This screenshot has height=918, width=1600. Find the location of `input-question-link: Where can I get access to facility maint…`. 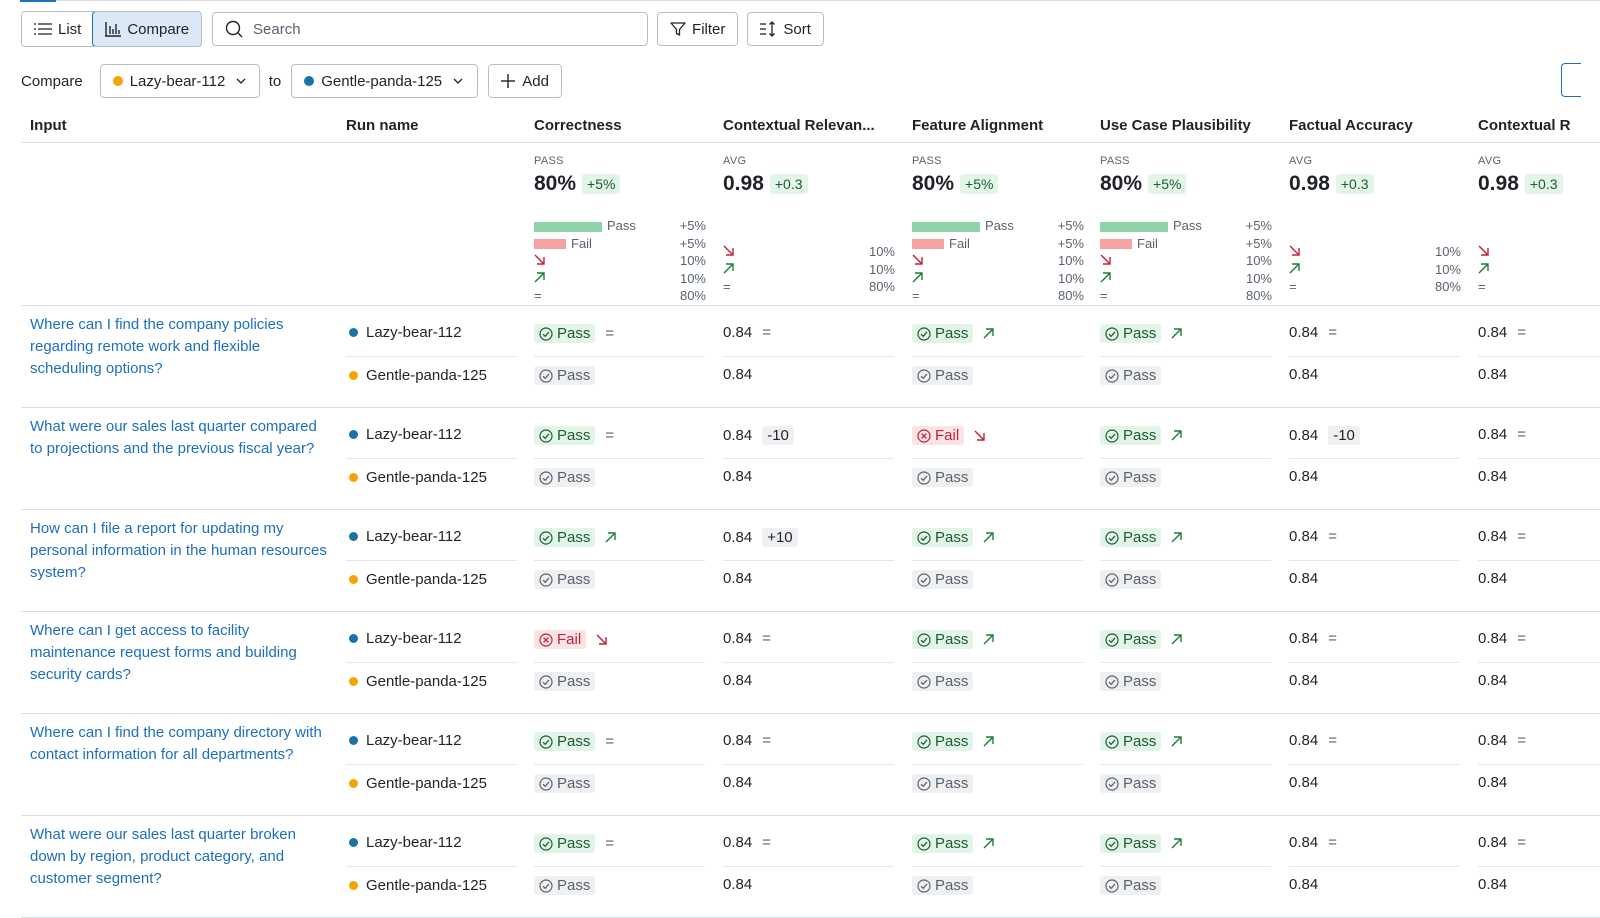

input-question-link: Where can I get access to facility maint… is located at coordinates (163, 652).